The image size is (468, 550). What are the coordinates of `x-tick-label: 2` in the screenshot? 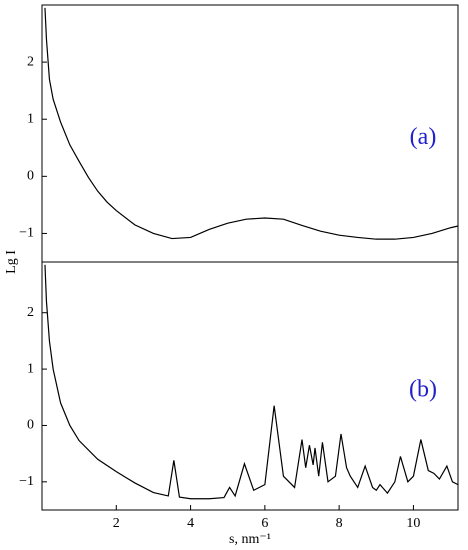 It's located at (116, 523).